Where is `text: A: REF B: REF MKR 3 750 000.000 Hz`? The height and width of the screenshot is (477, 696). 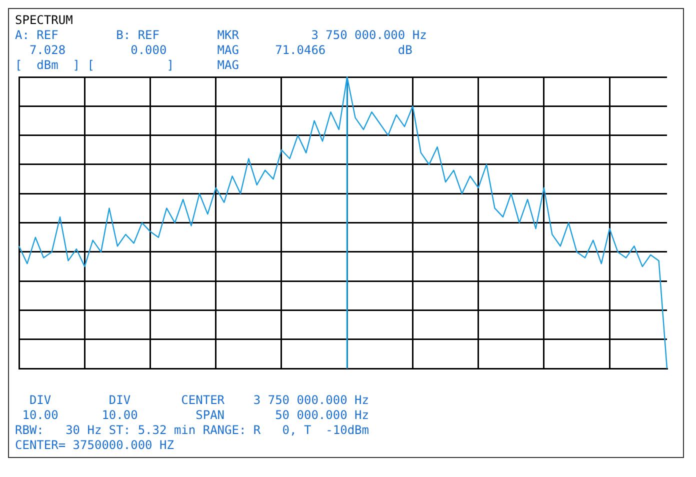
text: A: REF B: REF MKR 3 750 000.000 Hz is located at coordinates (221, 35).